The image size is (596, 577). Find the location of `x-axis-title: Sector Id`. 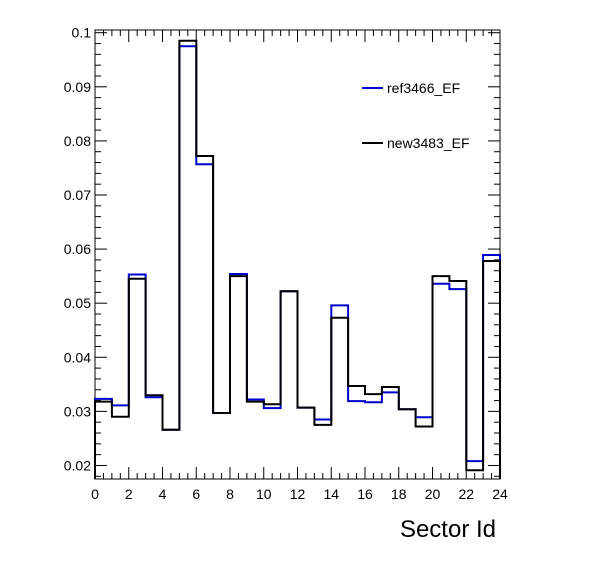

x-axis-title: Sector Id is located at coordinates (448, 529).